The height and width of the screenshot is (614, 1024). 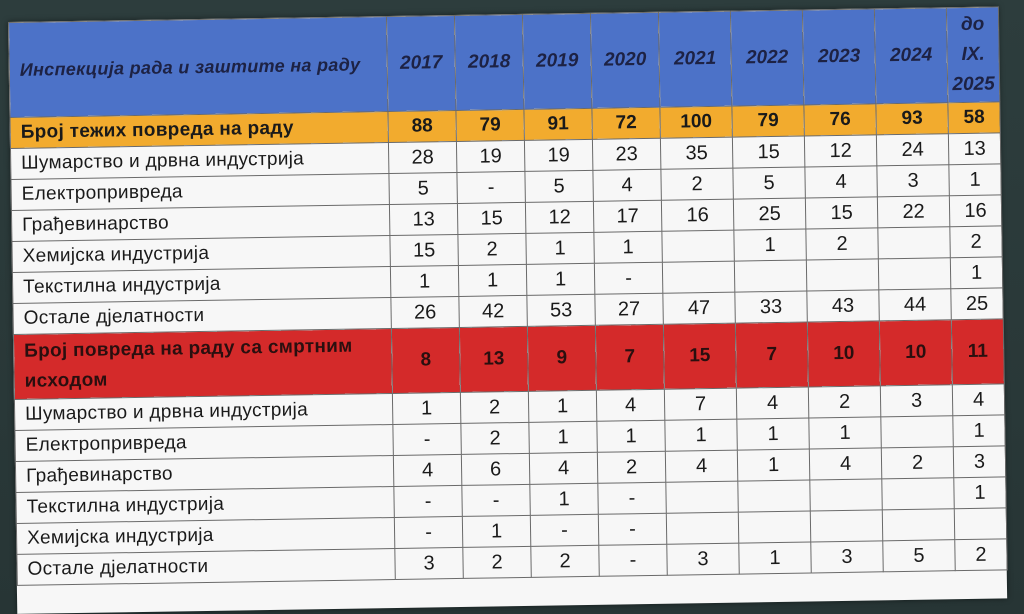 I want to click on value-cell: 11, so click(x=978, y=351).